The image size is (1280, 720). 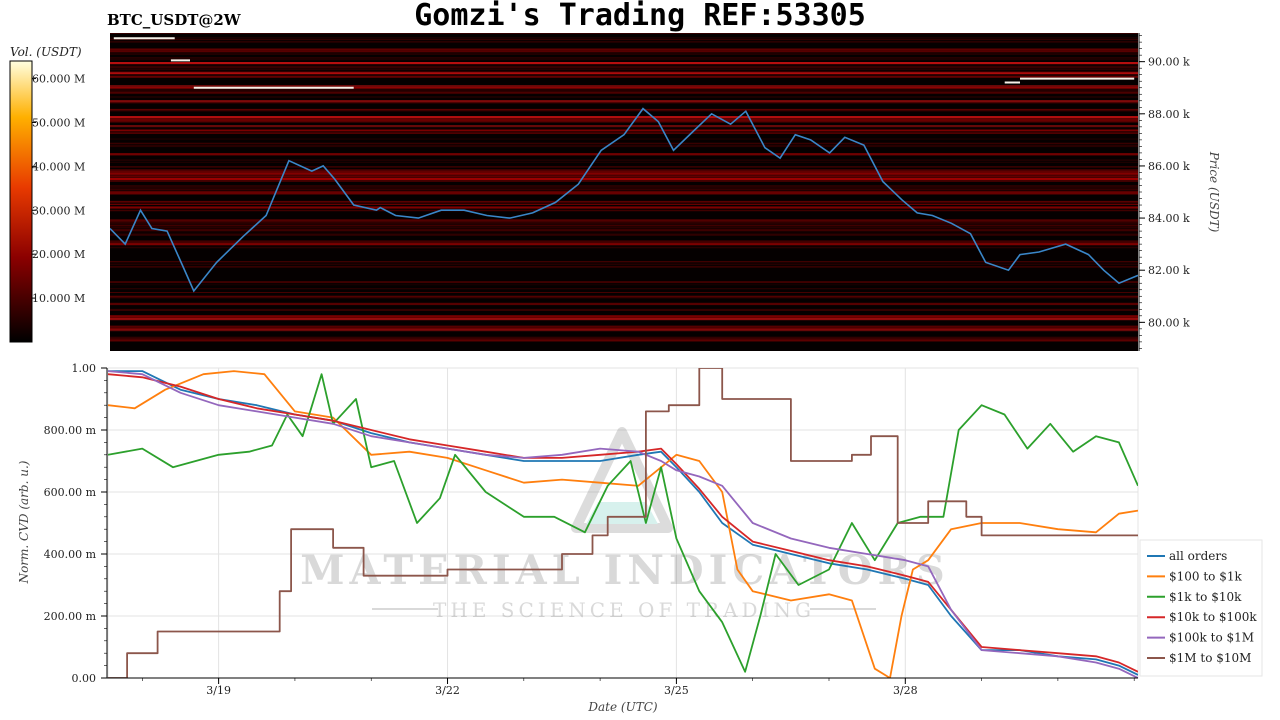 What do you see at coordinates (1211, 638) in the screenshot?
I see `legend-label: $100k to $1M` at bounding box center [1211, 638].